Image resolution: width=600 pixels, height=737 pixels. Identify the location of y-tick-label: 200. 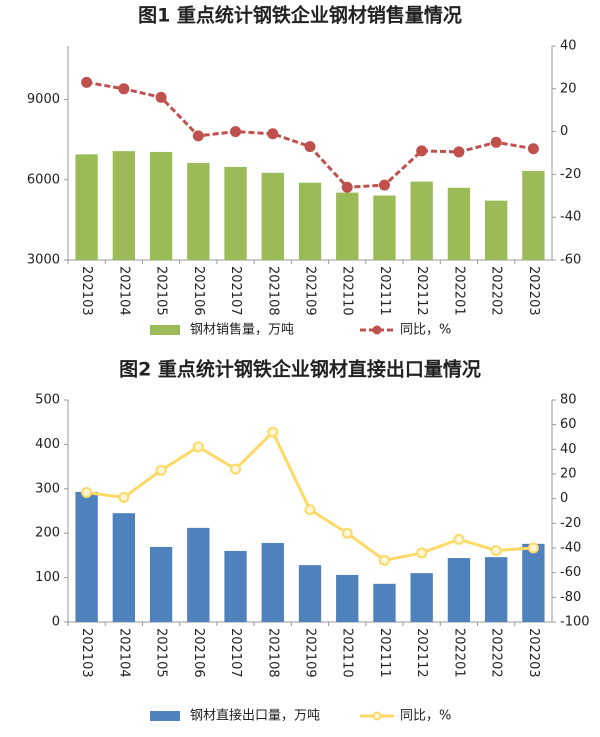
(47, 533).